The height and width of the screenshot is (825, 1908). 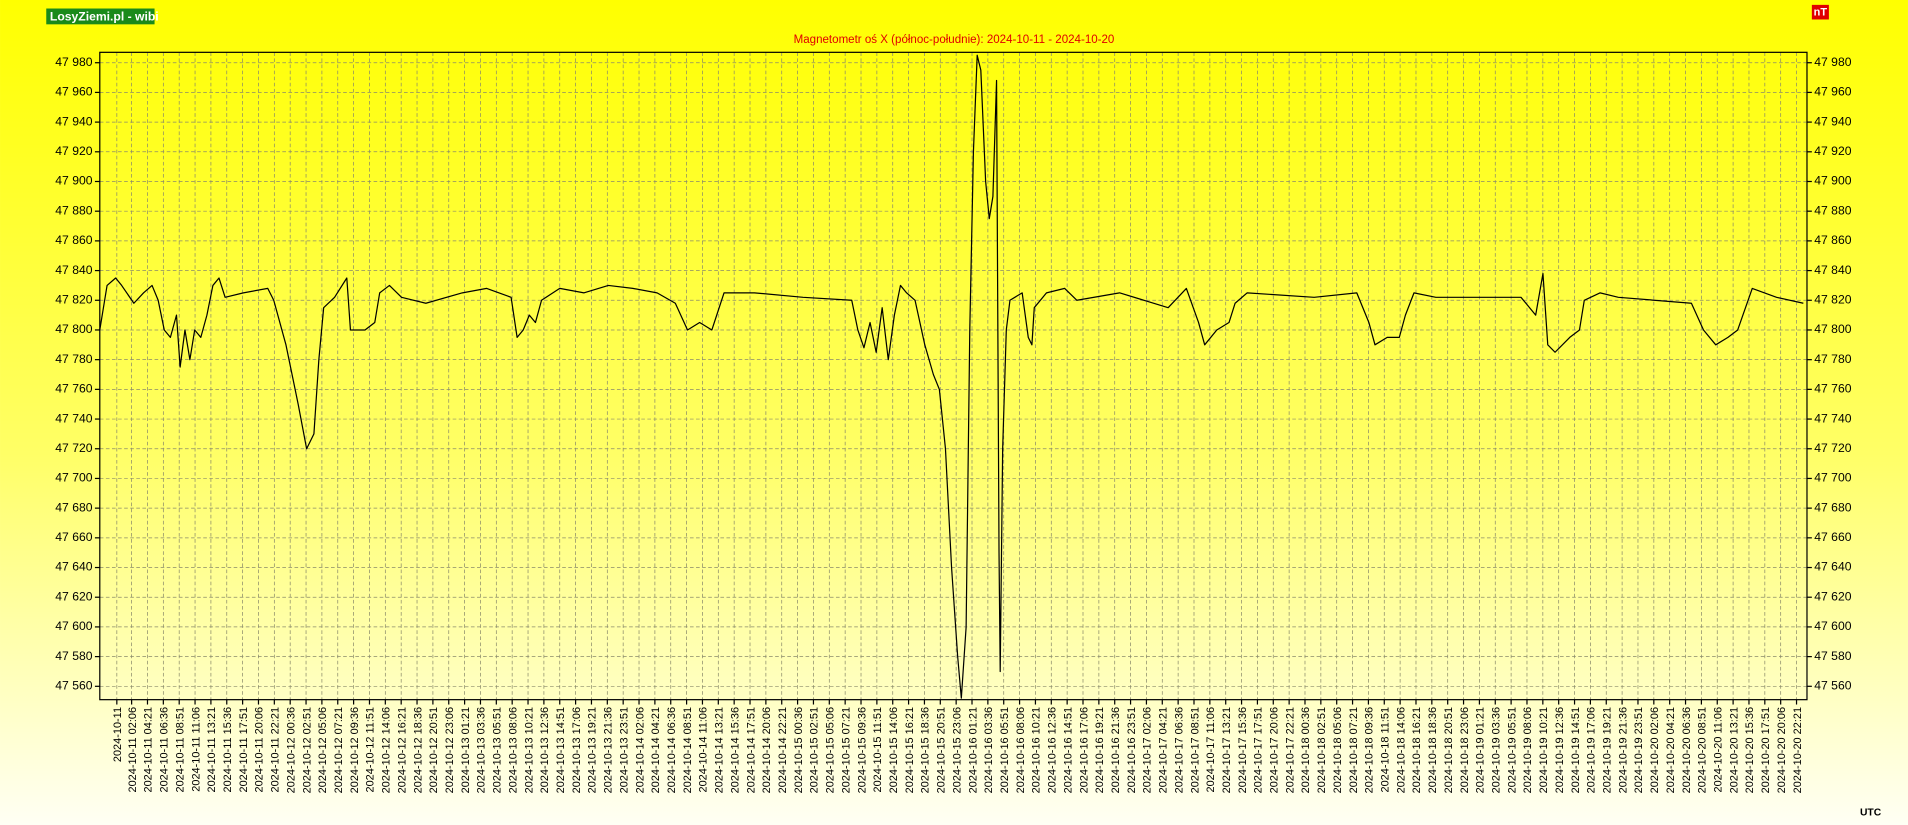 What do you see at coordinates (1750, 750) in the screenshot?
I see `x-tick-label: 2024-10-20 15:36` at bounding box center [1750, 750].